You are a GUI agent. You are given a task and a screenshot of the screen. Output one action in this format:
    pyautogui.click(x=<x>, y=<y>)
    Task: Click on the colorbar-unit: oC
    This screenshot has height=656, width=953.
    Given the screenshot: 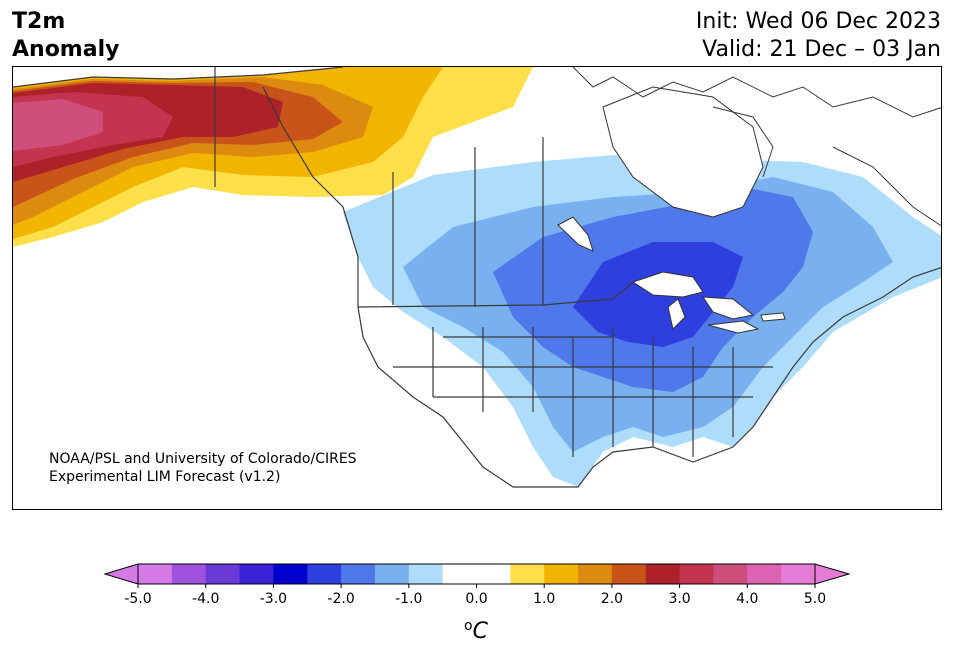 What is the action you would take?
    pyautogui.click(x=476, y=631)
    